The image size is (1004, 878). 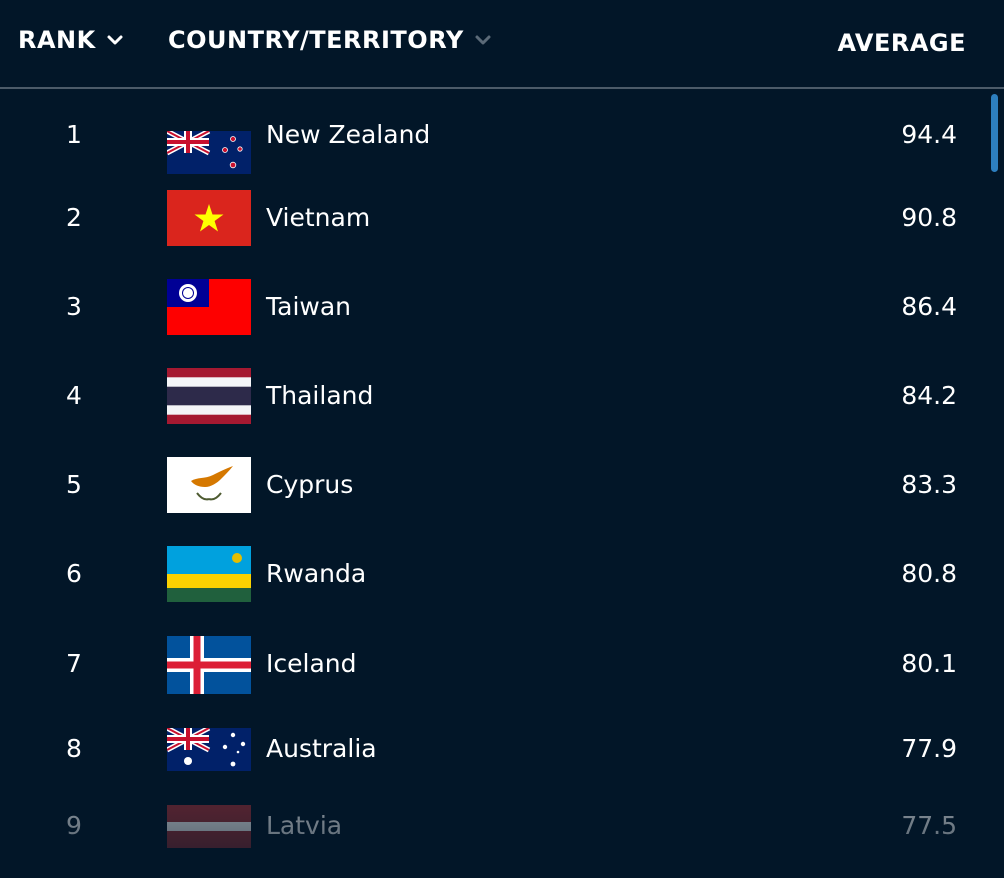 What do you see at coordinates (209, 152) in the screenshot?
I see `new-zealand-flag-icon` at bounding box center [209, 152].